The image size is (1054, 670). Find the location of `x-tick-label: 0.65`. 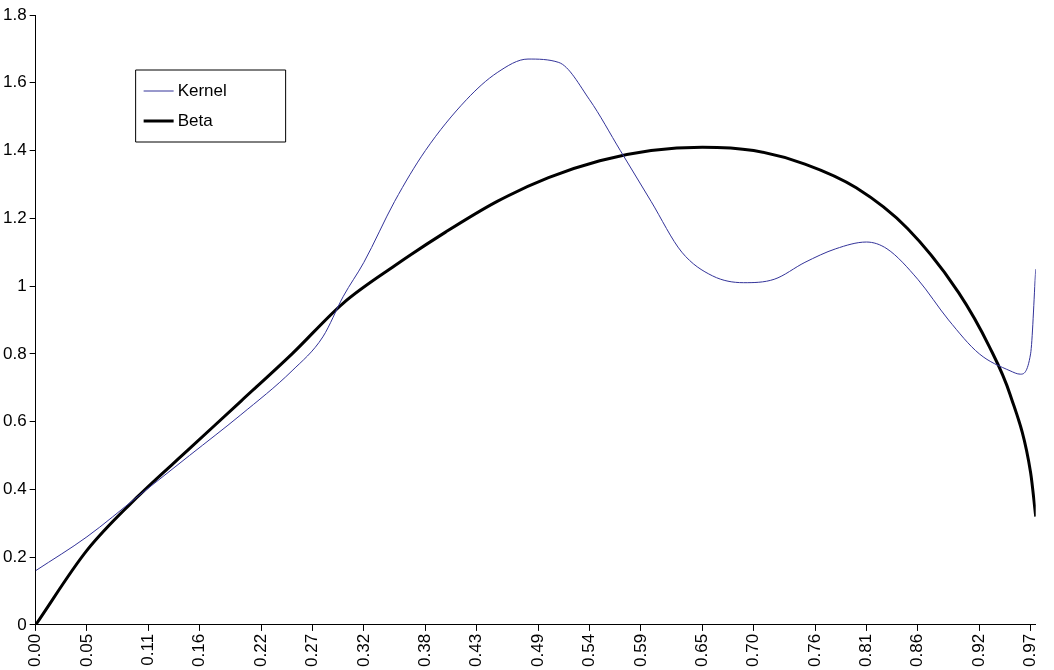

x-tick-label: 0.65 is located at coordinates (702, 650).